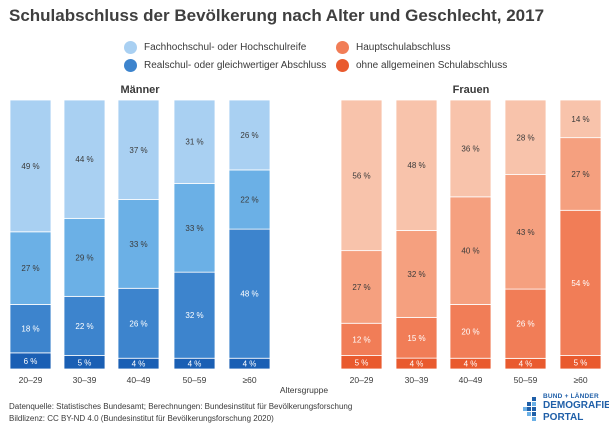  What do you see at coordinates (31, 361) in the screenshot?
I see `data-label: 6 %` at bounding box center [31, 361].